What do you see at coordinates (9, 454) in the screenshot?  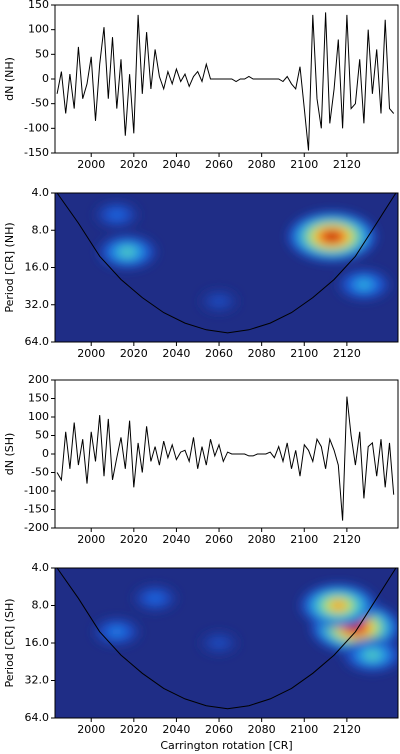 I see `y-axis-label: dN (SH)` at bounding box center [9, 454].